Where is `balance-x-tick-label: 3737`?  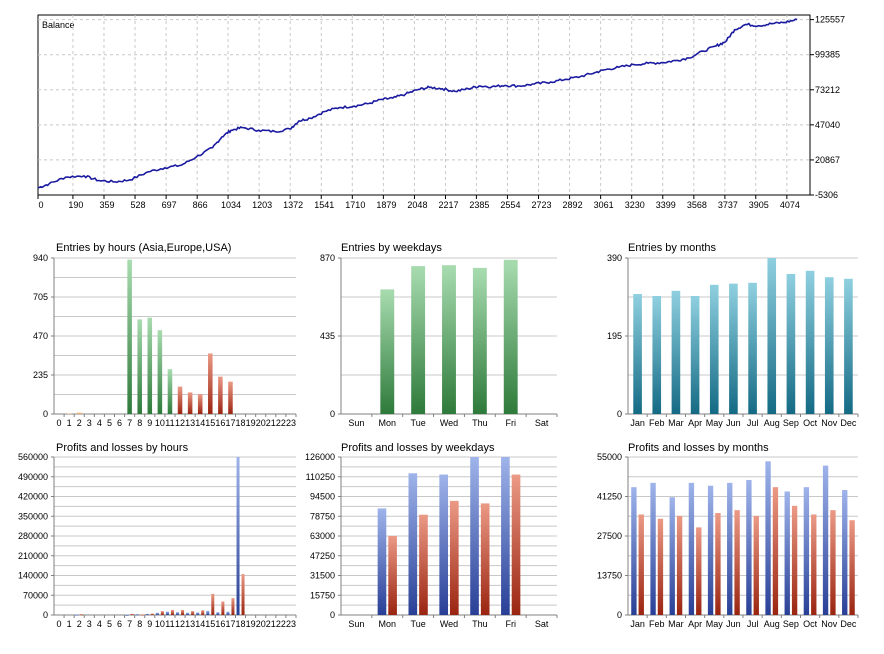
balance-x-tick-label: 3737 is located at coordinates (728, 205).